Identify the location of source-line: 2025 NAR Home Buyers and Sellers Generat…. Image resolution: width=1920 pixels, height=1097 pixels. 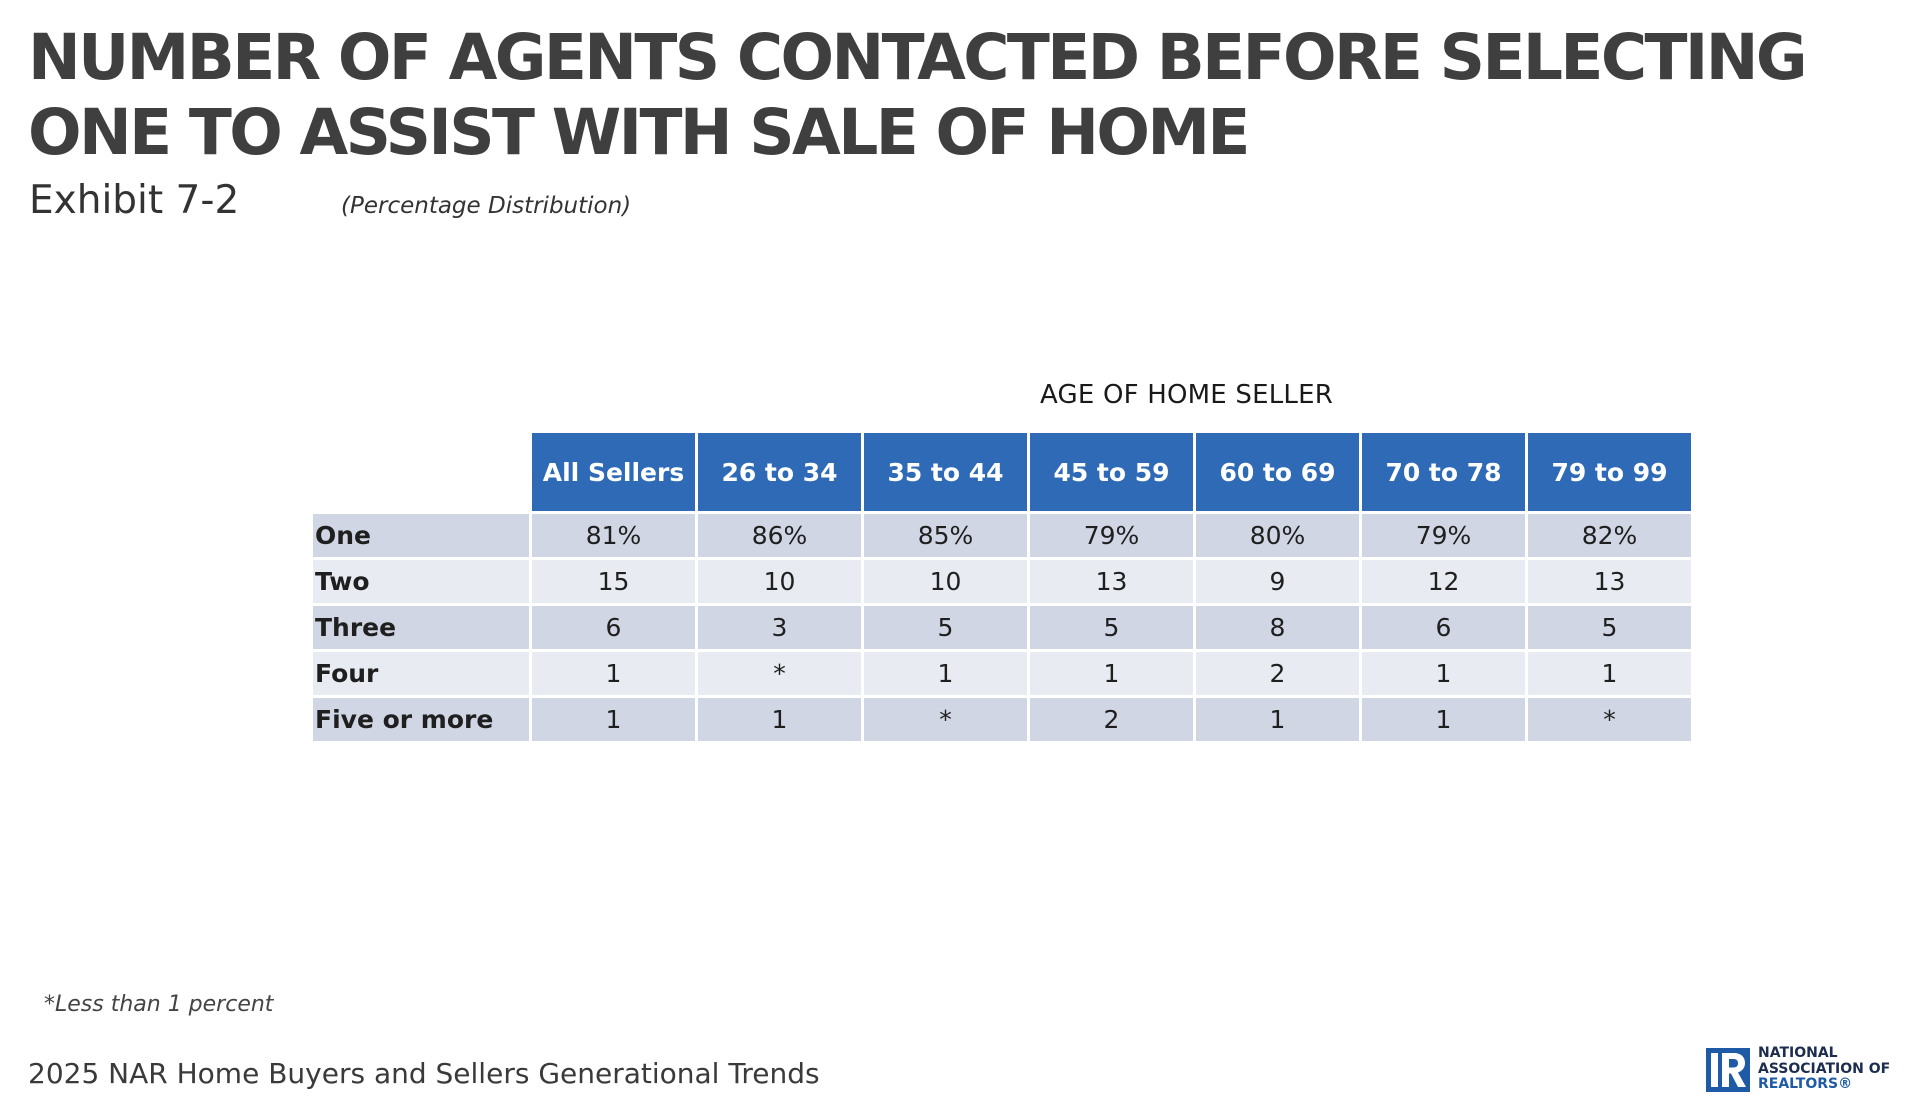
(424, 1073).